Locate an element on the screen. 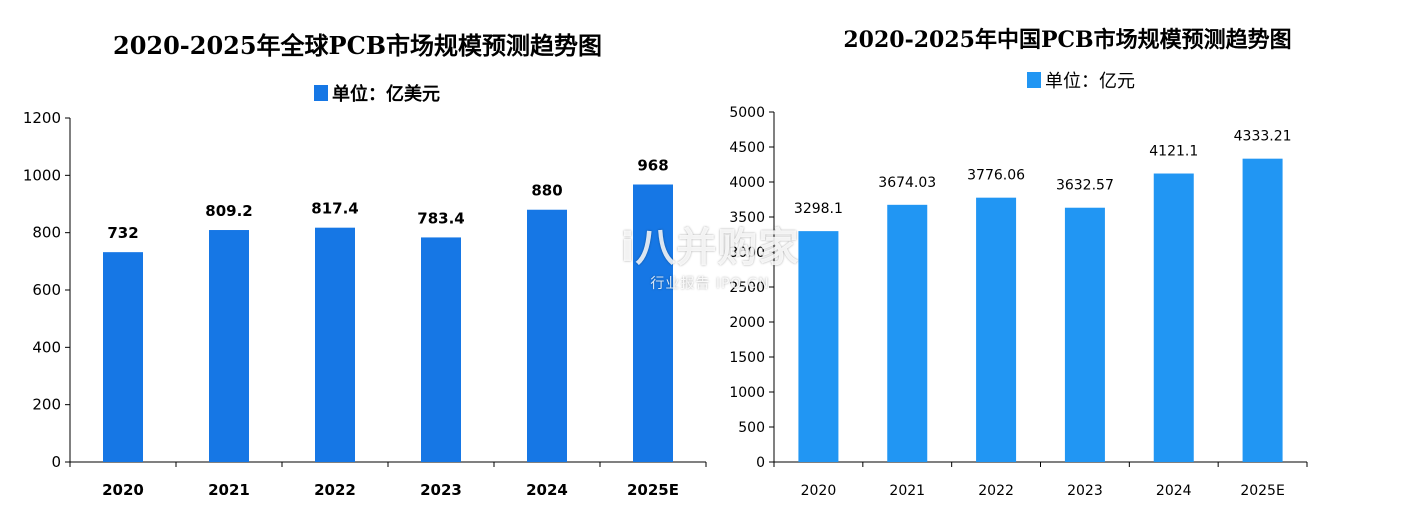 The height and width of the screenshot is (507, 1420). data-label: 3674.03 is located at coordinates (907, 183).